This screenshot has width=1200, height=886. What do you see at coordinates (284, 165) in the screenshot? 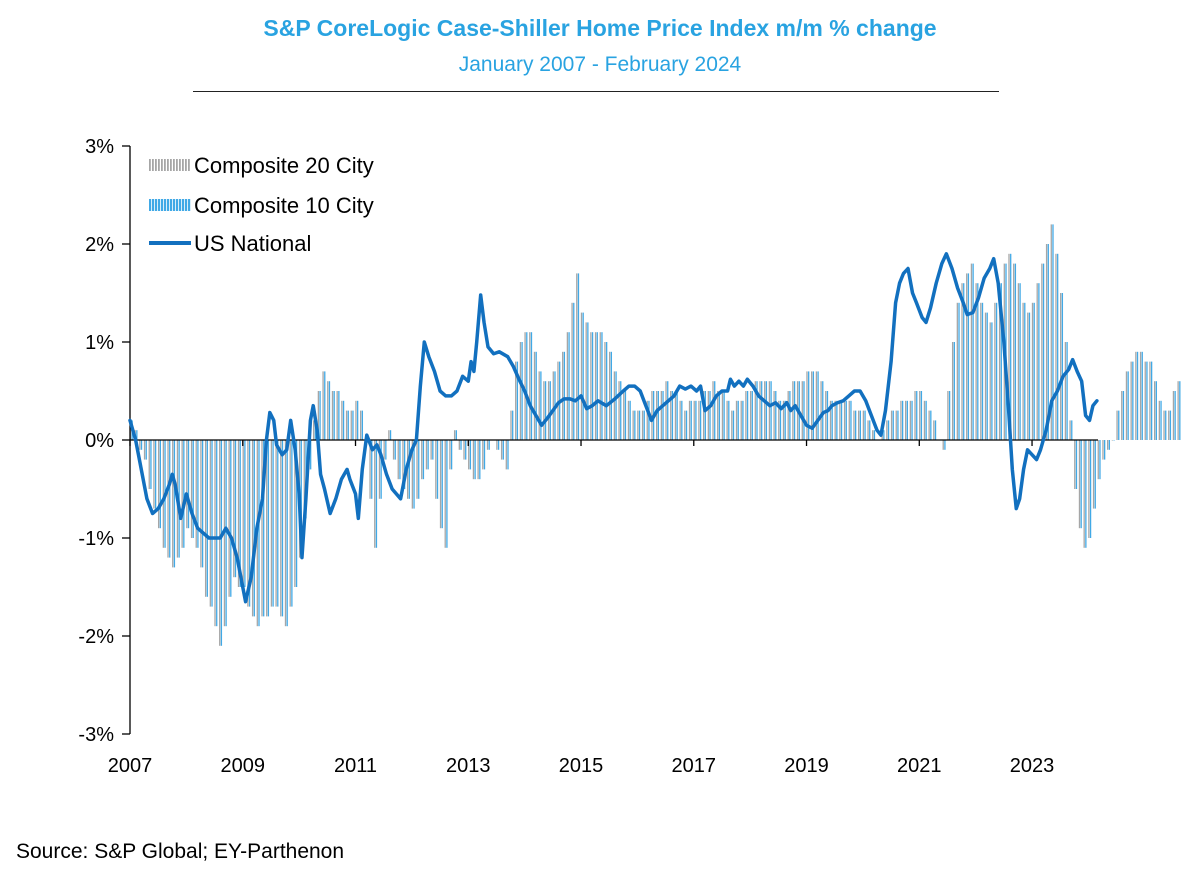
I see `legend-label: Composite 20 City` at bounding box center [284, 165].